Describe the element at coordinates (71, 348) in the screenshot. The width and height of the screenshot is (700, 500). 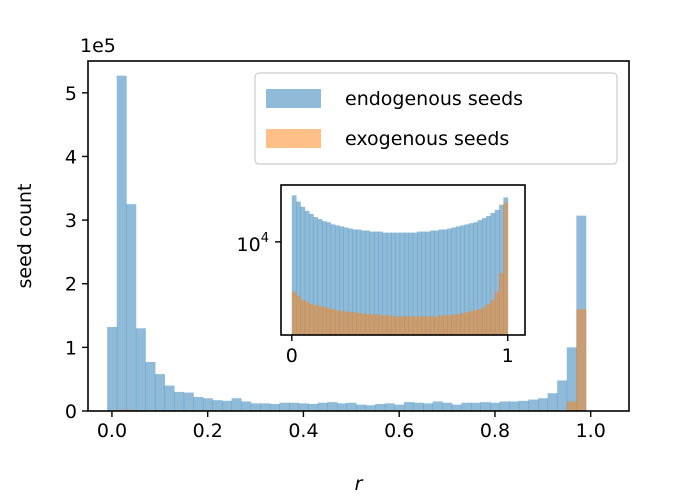
I see `y-tick-label: 1` at that location.